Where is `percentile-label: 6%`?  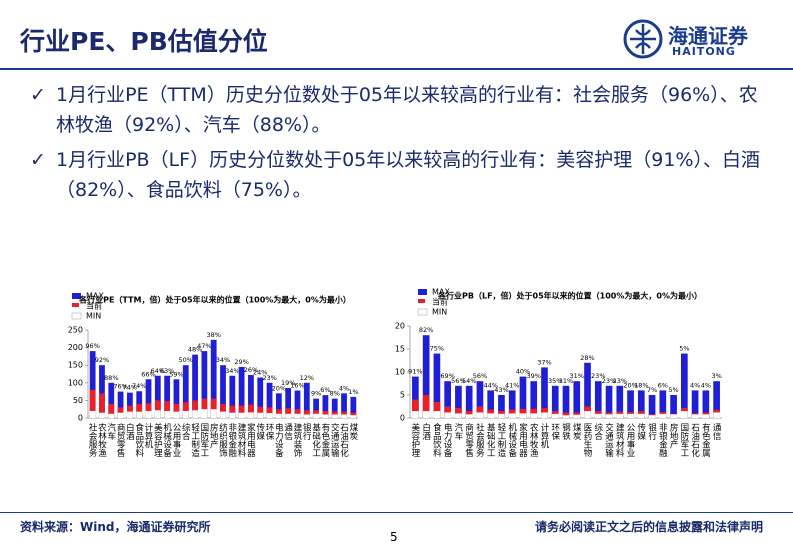
percentile-label: 6% is located at coordinates (663, 385).